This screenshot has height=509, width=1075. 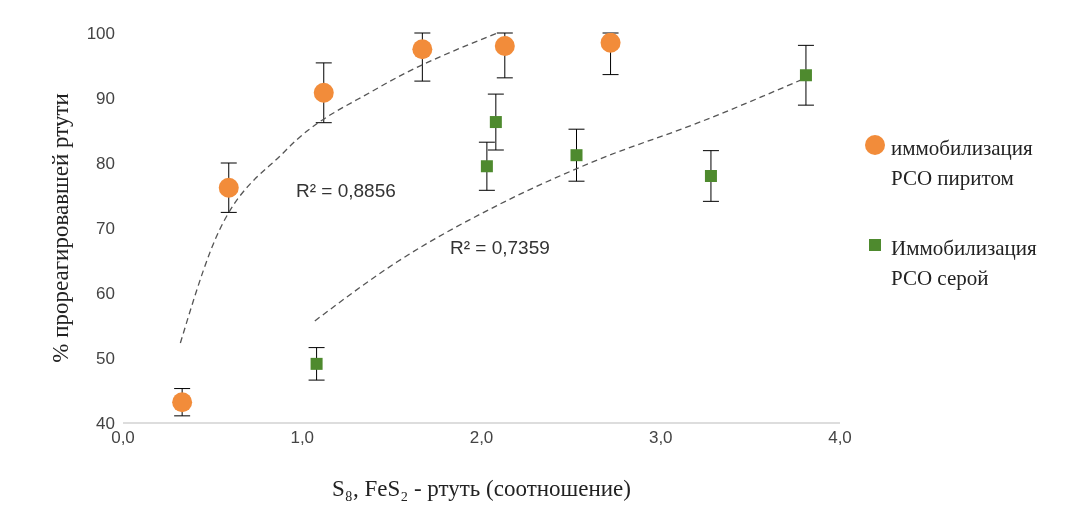 I want to click on y-tick-label: 50, so click(x=105, y=359).